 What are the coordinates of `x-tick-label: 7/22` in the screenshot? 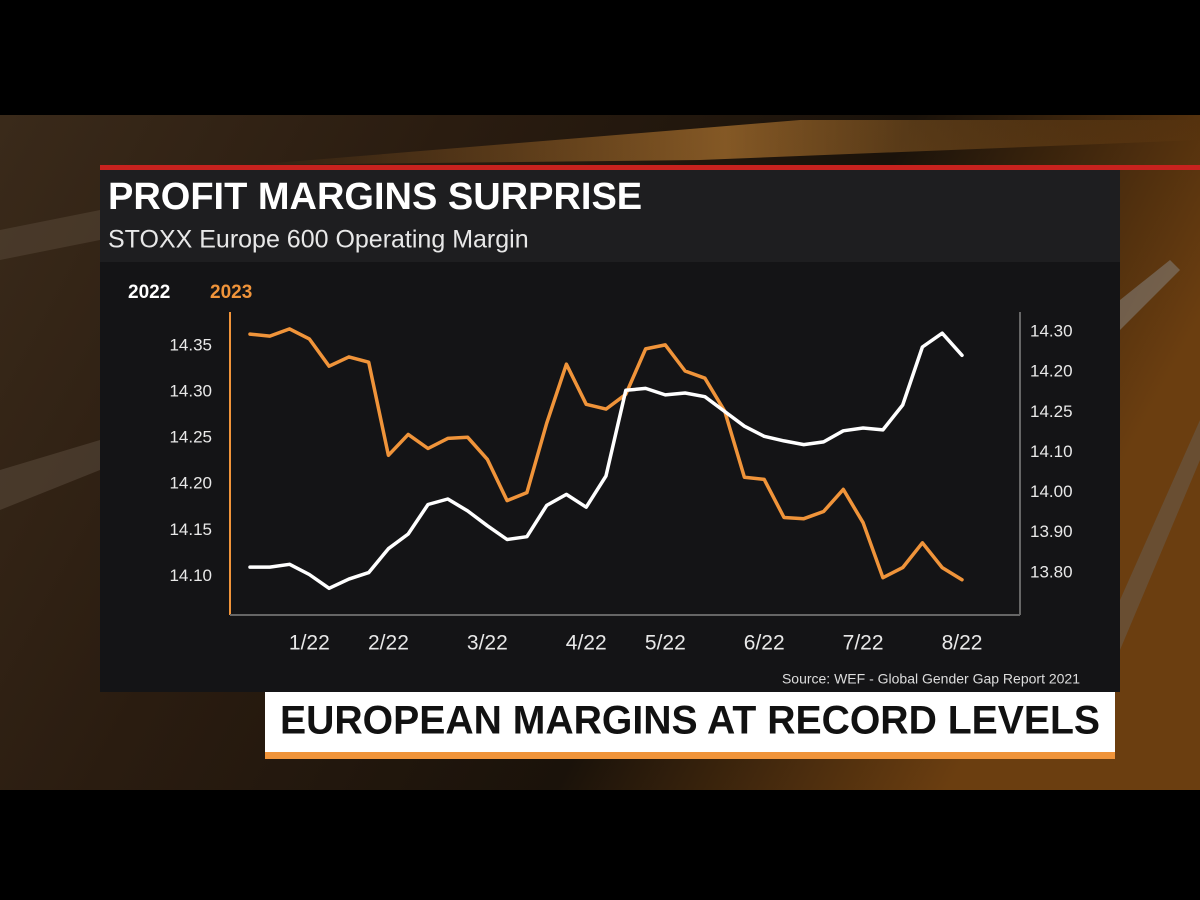 It's located at (863, 643).